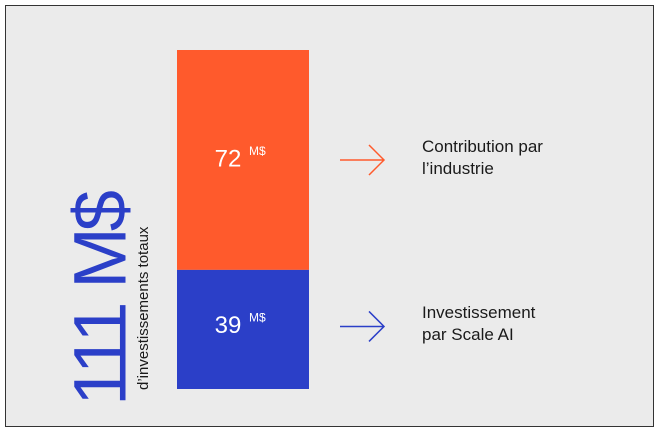  Describe the element at coordinates (482, 157) in the screenshot. I see `legend-label: Contribution par l’industrie` at that location.